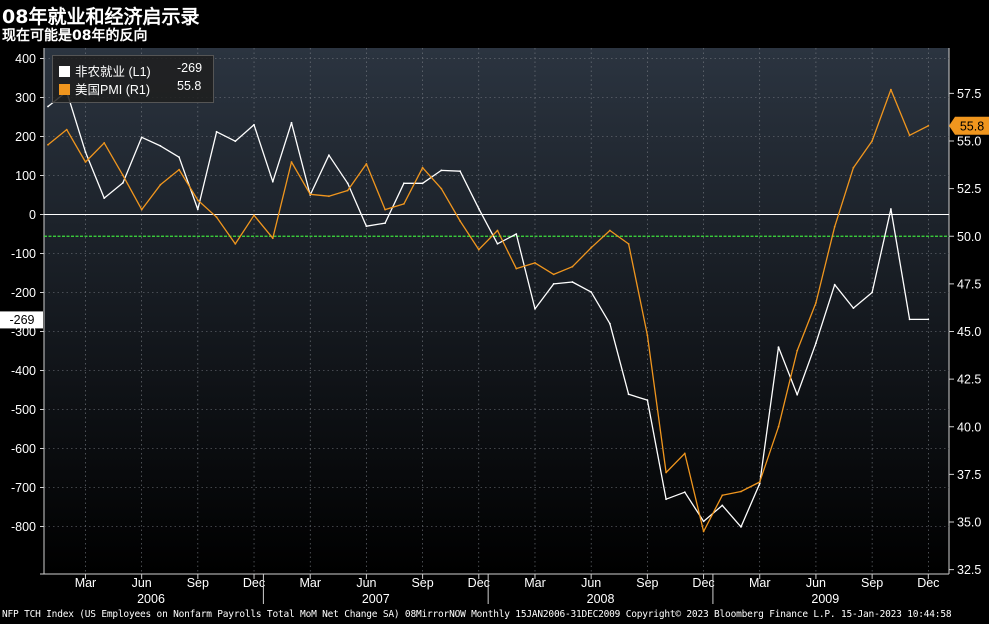 The width and height of the screenshot is (989, 624). I want to click on pmi-last-value-label: 55.8, so click(972, 126).